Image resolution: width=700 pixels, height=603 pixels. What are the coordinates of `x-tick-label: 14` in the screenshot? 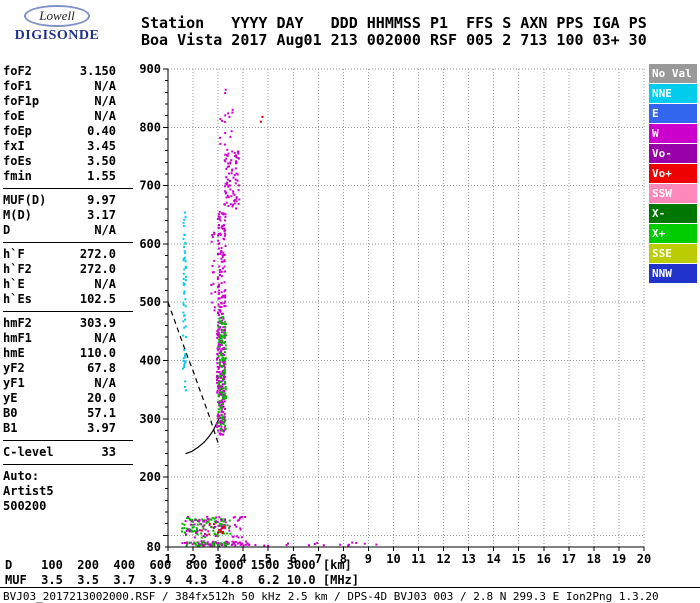 It's located at (493, 559).